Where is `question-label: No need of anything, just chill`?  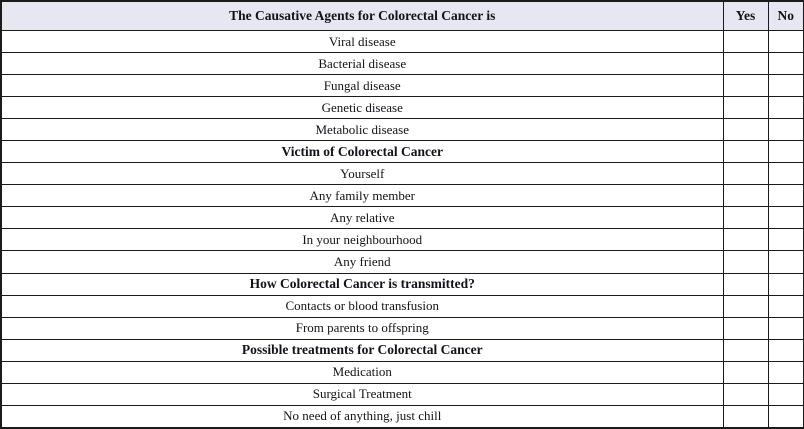
question-label: No need of anything, just chill is located at coordinates (362, 416).